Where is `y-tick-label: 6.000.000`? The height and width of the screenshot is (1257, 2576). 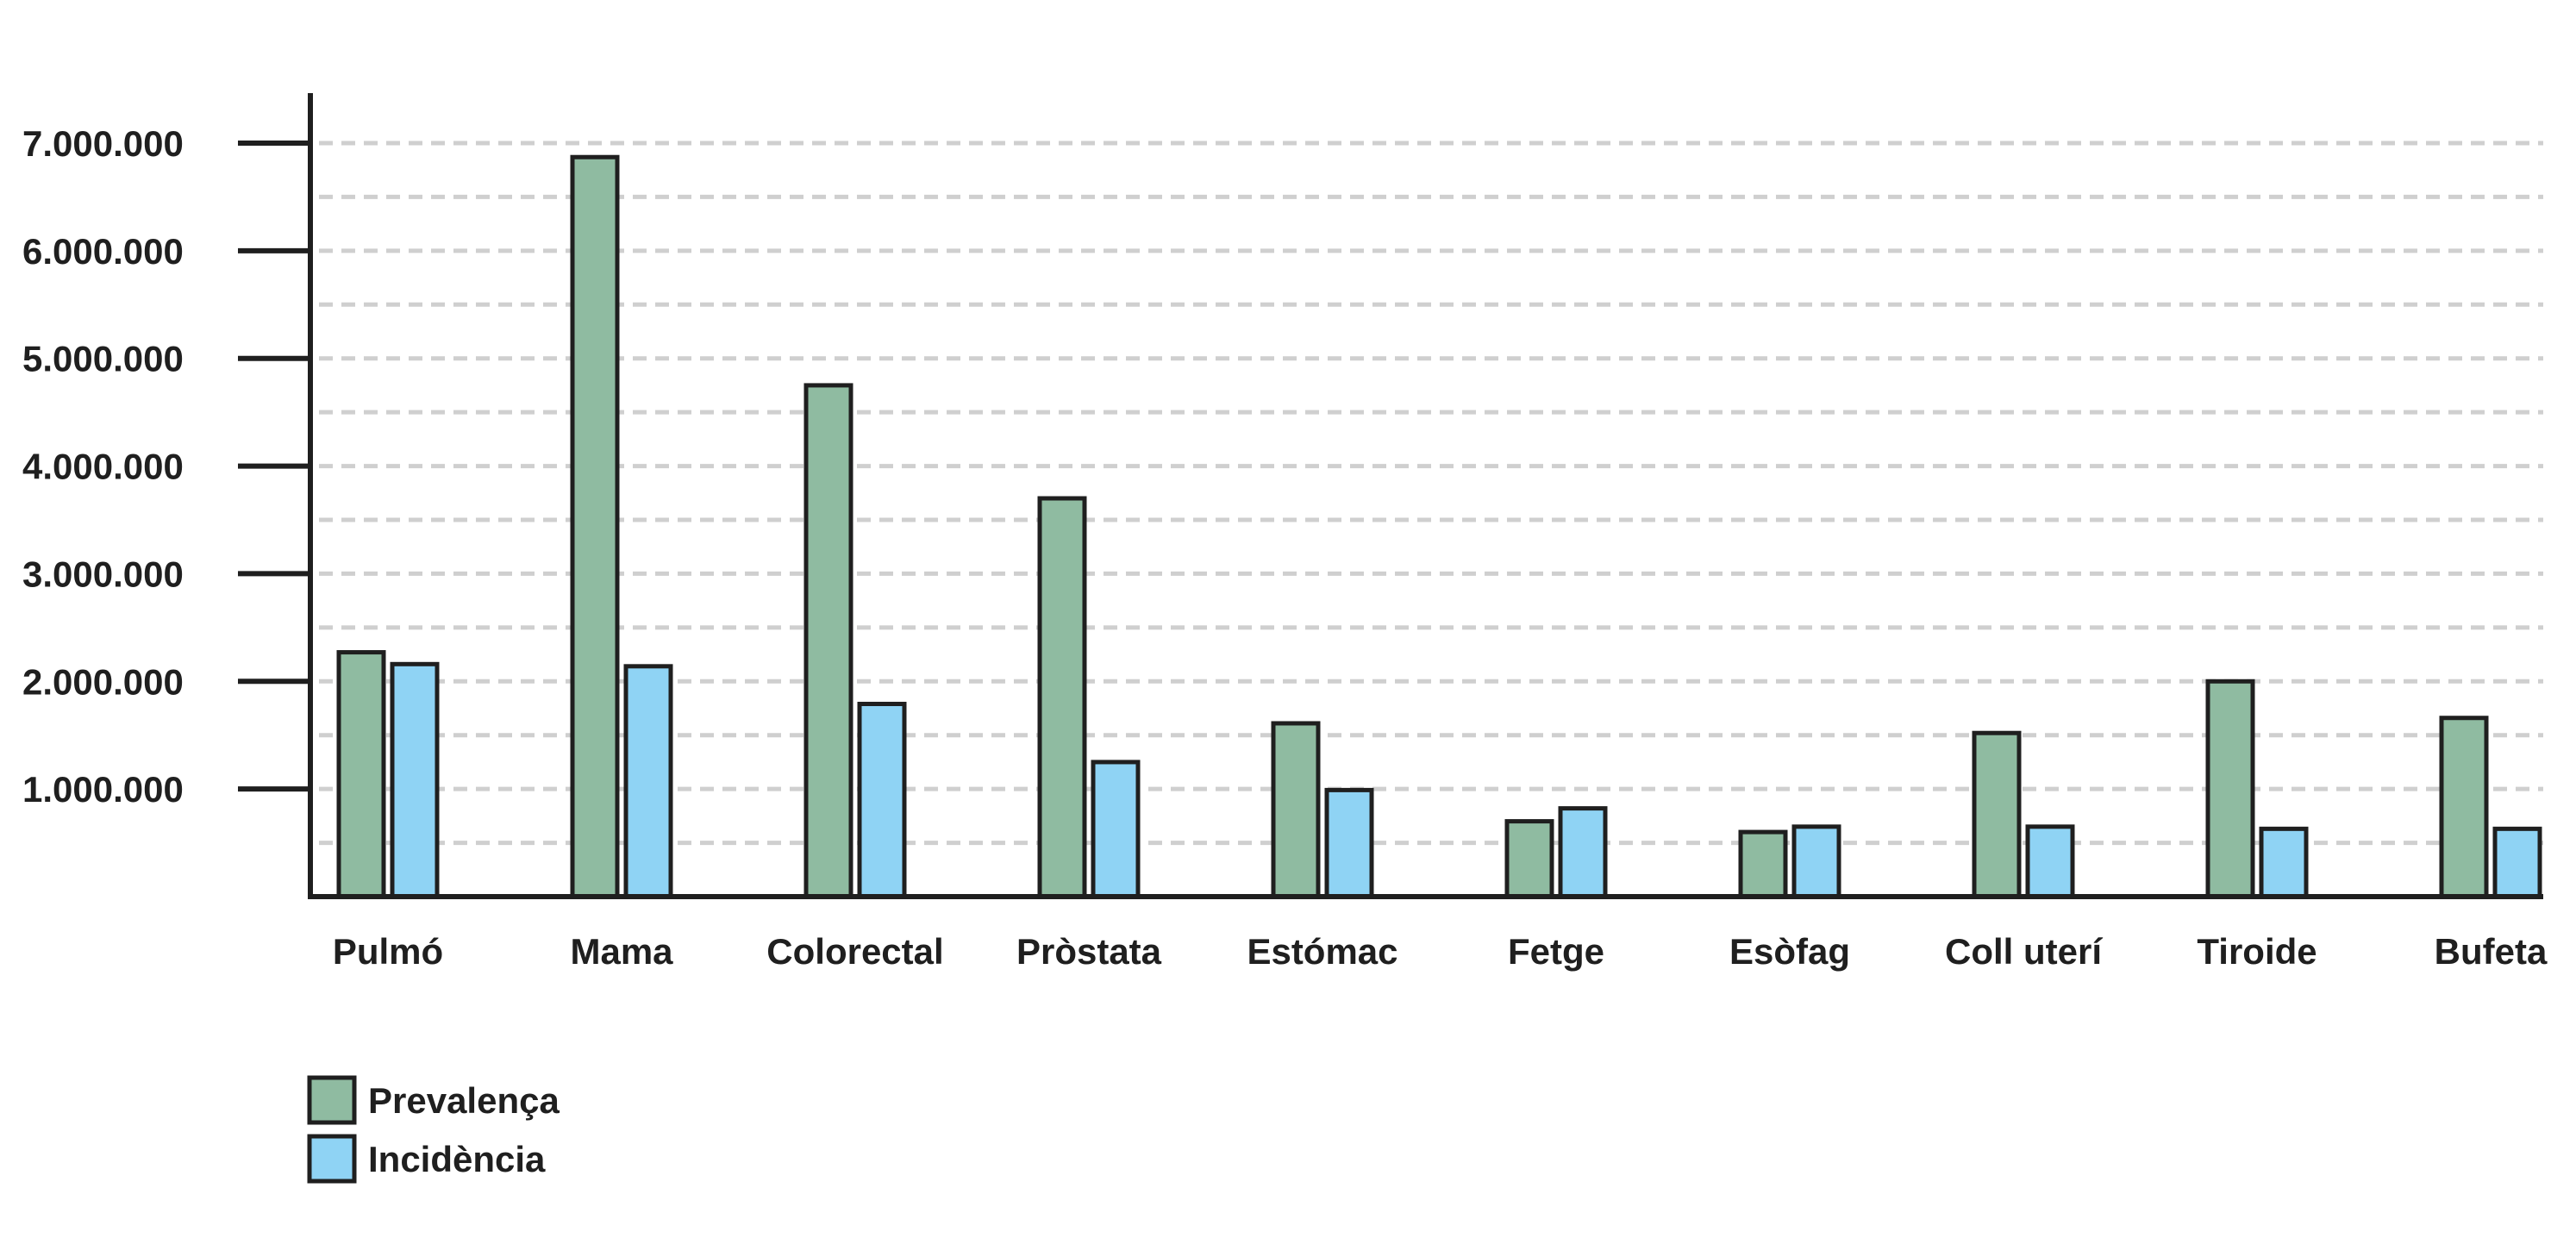 y-tick-label: 6.000.000 is located at coordinates (103, 251).